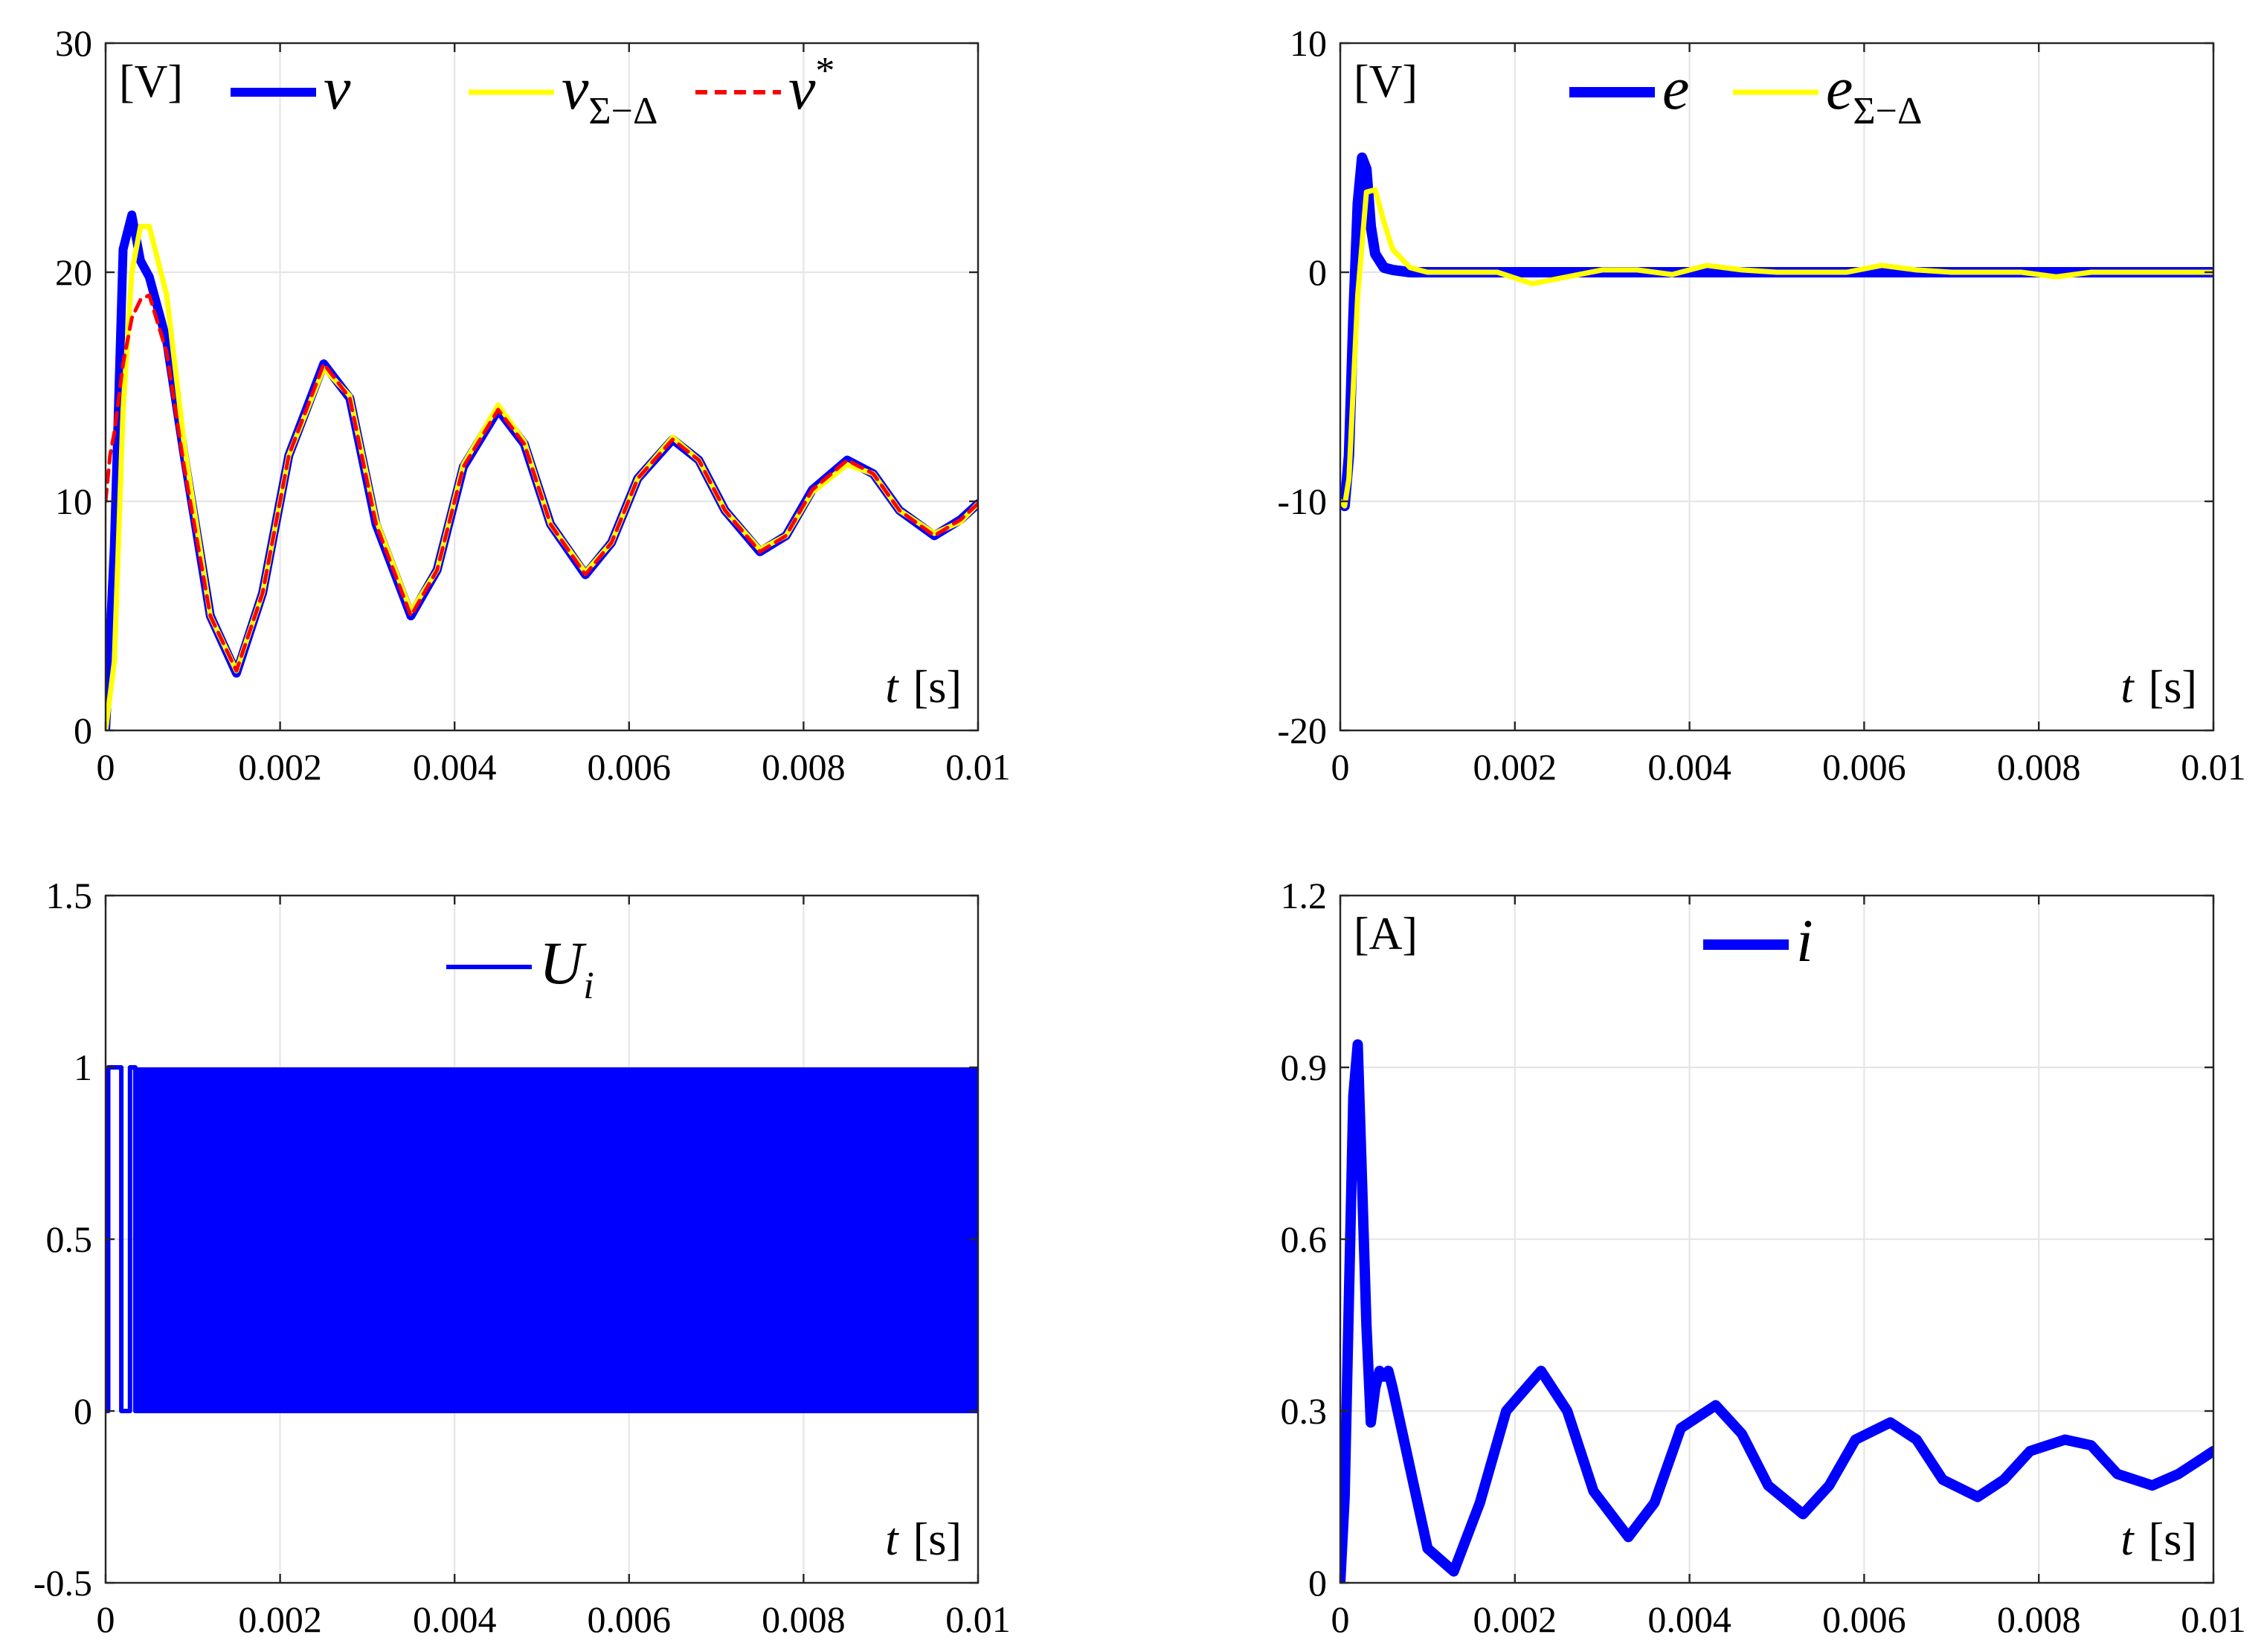  What do you see at coordinates (1304, 895) in the screenshot?
I see `y-tick-label: 1.2` at bounding box center [1304, 895].